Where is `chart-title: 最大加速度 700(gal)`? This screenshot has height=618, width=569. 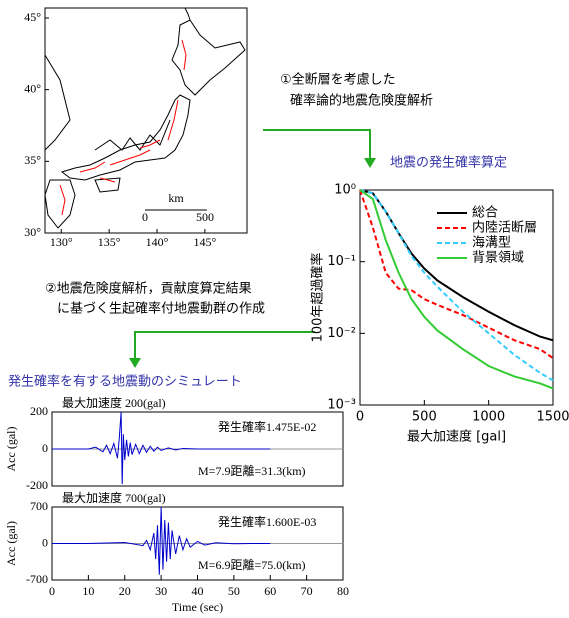
chart-title: 最大加速度 700(gal) is located at coordinates (114, 497).